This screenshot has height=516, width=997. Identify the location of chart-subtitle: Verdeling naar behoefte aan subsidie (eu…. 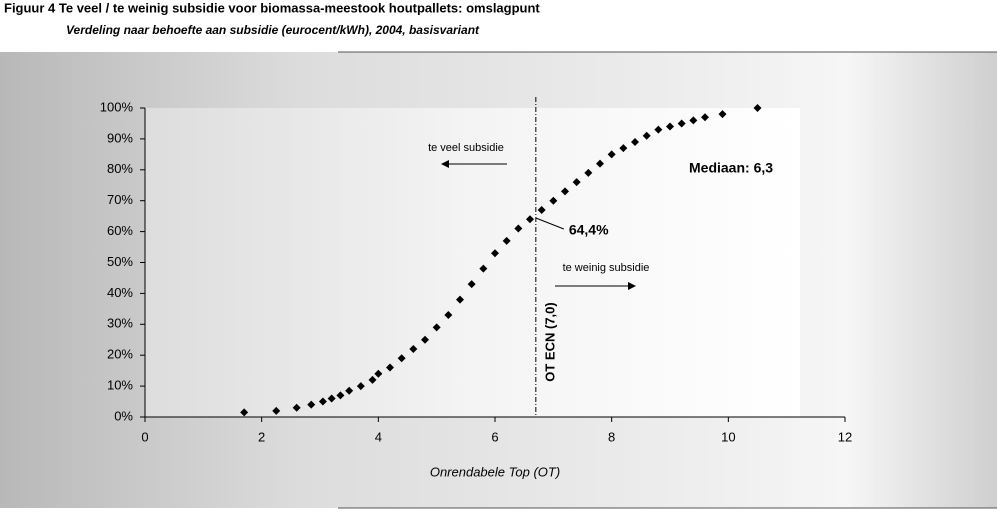
(273, 30).